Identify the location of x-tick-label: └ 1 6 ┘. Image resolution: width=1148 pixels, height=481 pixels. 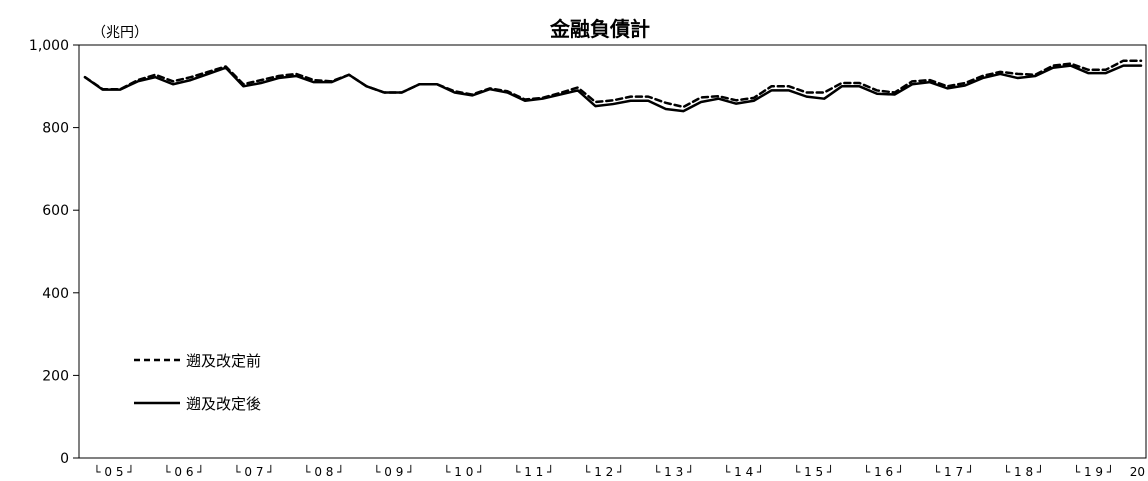
(883, 471).